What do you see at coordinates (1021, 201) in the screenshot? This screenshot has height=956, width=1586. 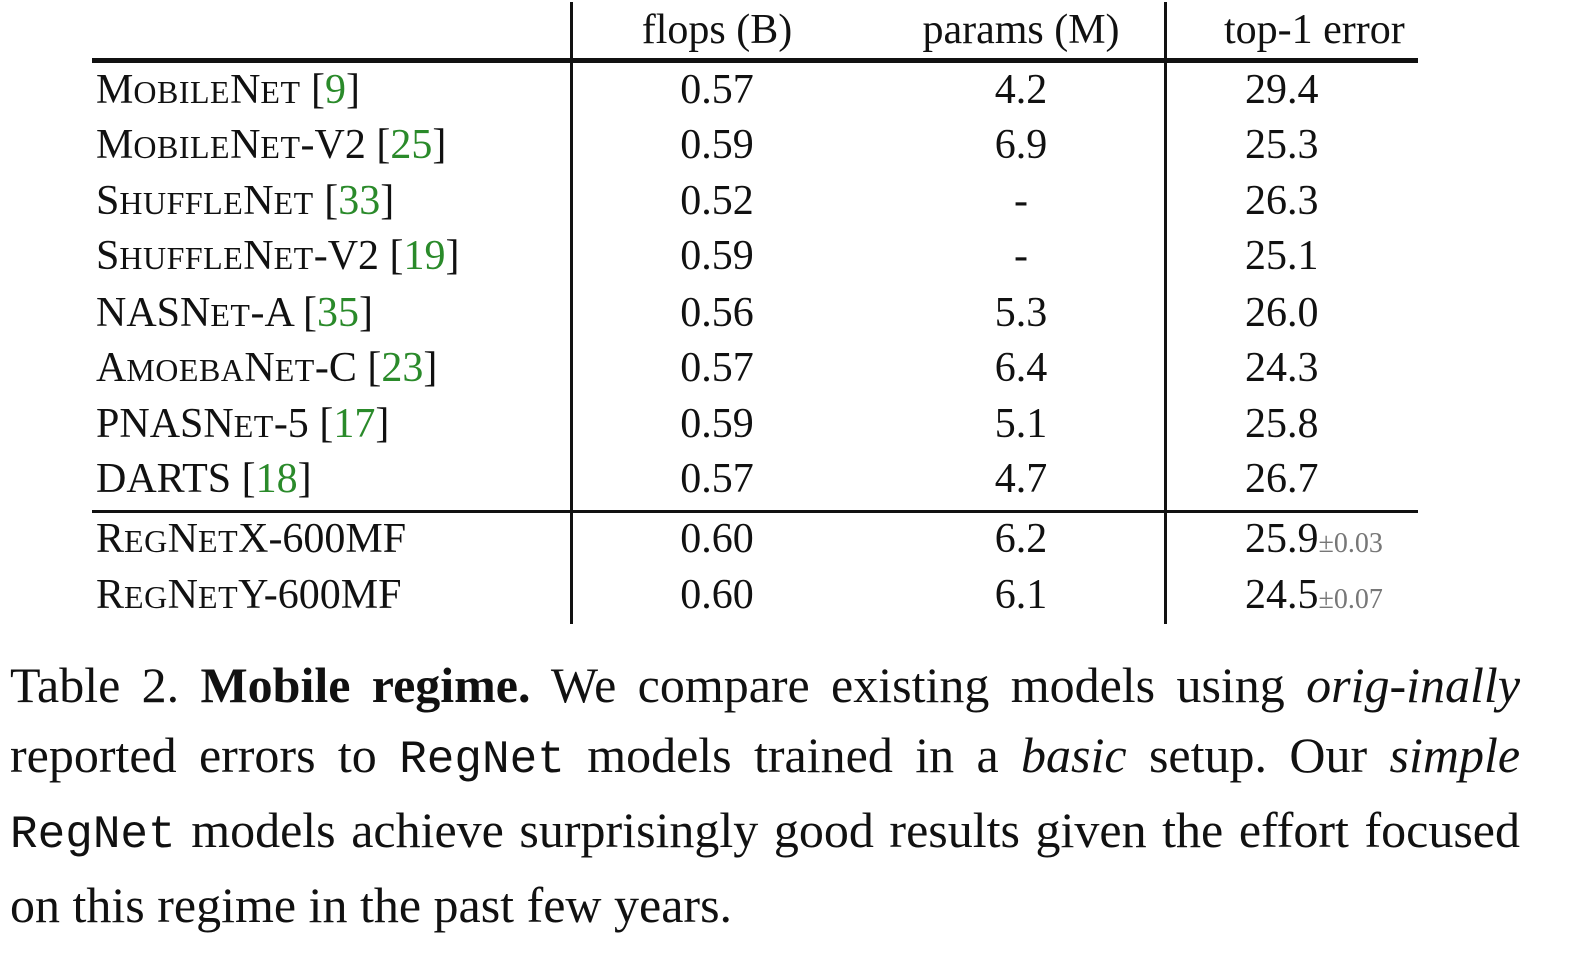 I see `params-value: -` at bounding box center [1021, 201].